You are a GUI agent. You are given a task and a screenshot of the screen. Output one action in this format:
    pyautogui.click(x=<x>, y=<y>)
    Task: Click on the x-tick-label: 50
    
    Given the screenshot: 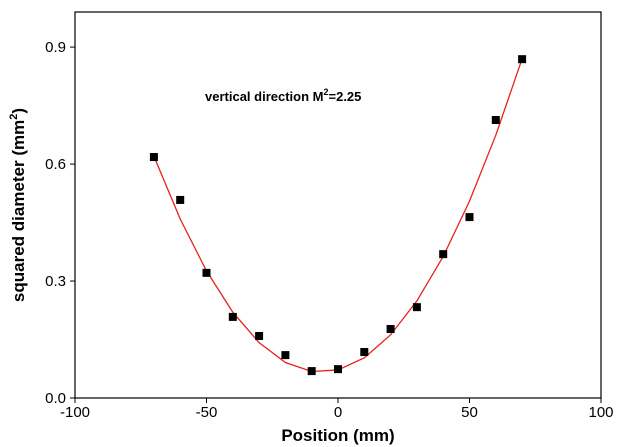 What is the action you would take?
    pyautogui.click(x=469, y=412)
    